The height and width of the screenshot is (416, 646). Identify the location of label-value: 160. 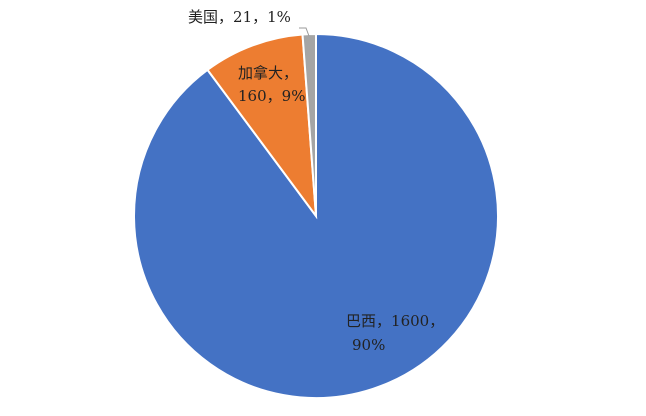
(252, 96).